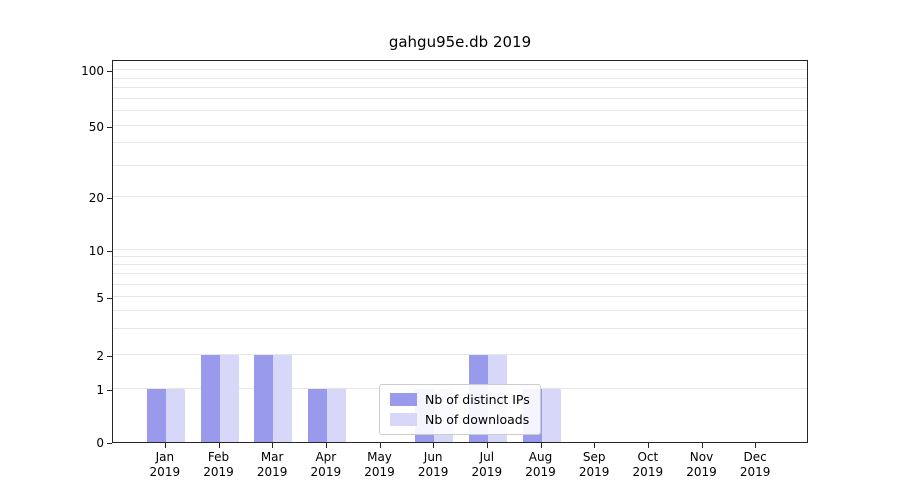 The image size is (900, 500). I want to click on x-tick-label: Mar 2019, so click(272, 465).